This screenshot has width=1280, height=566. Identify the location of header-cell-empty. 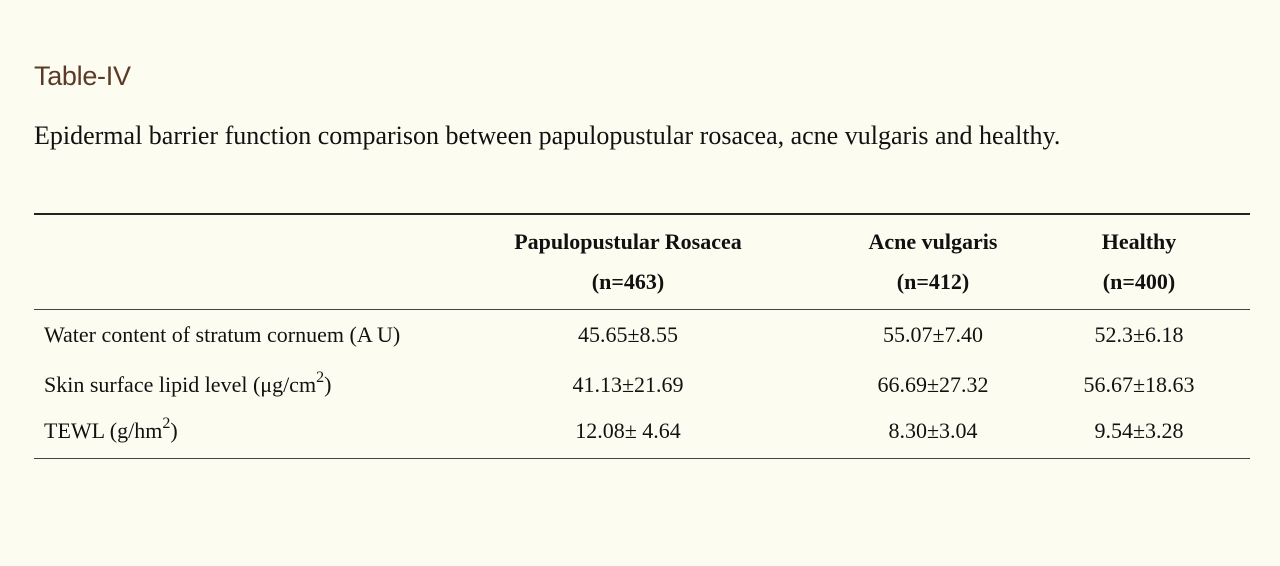
(226, 262).